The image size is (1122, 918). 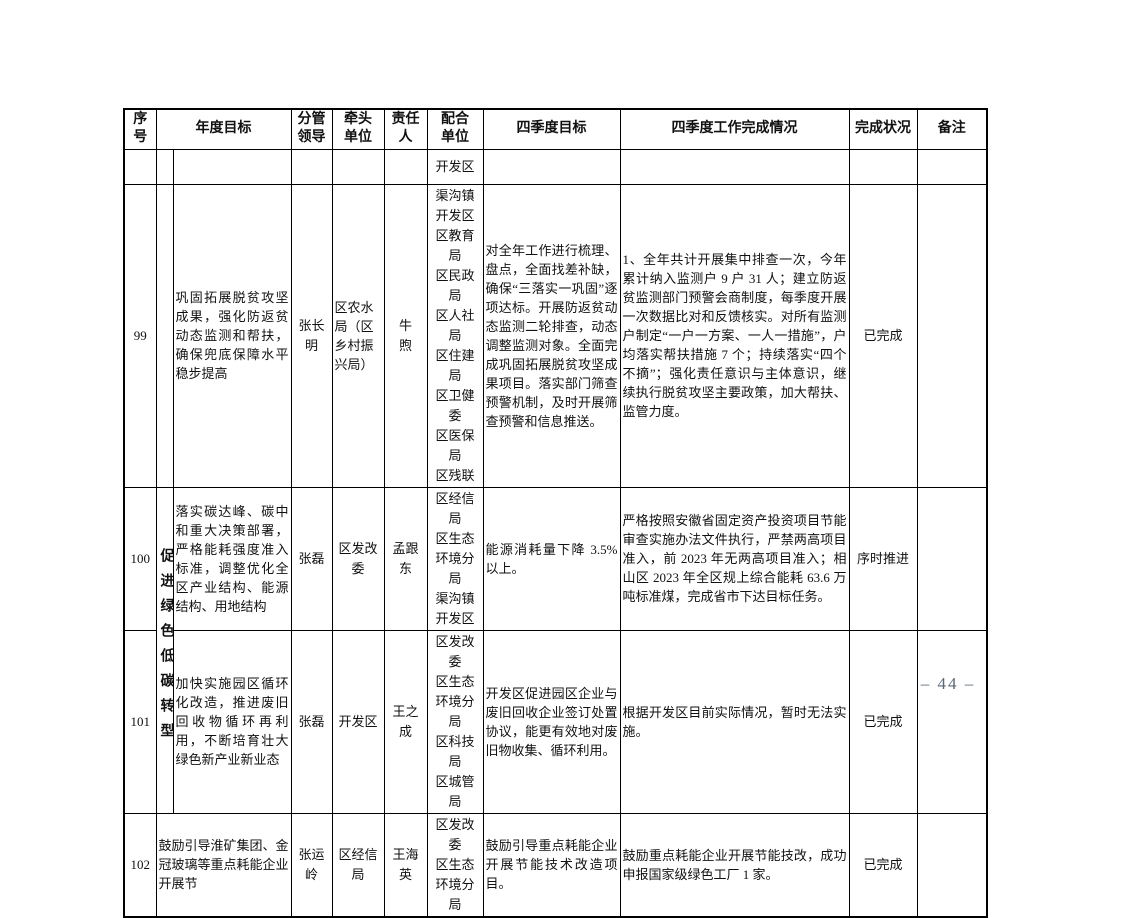 What do you see at coordinates (358, 166) in the screenshot?
I see `cell-lead-unit` at bounding box center [358, 166].